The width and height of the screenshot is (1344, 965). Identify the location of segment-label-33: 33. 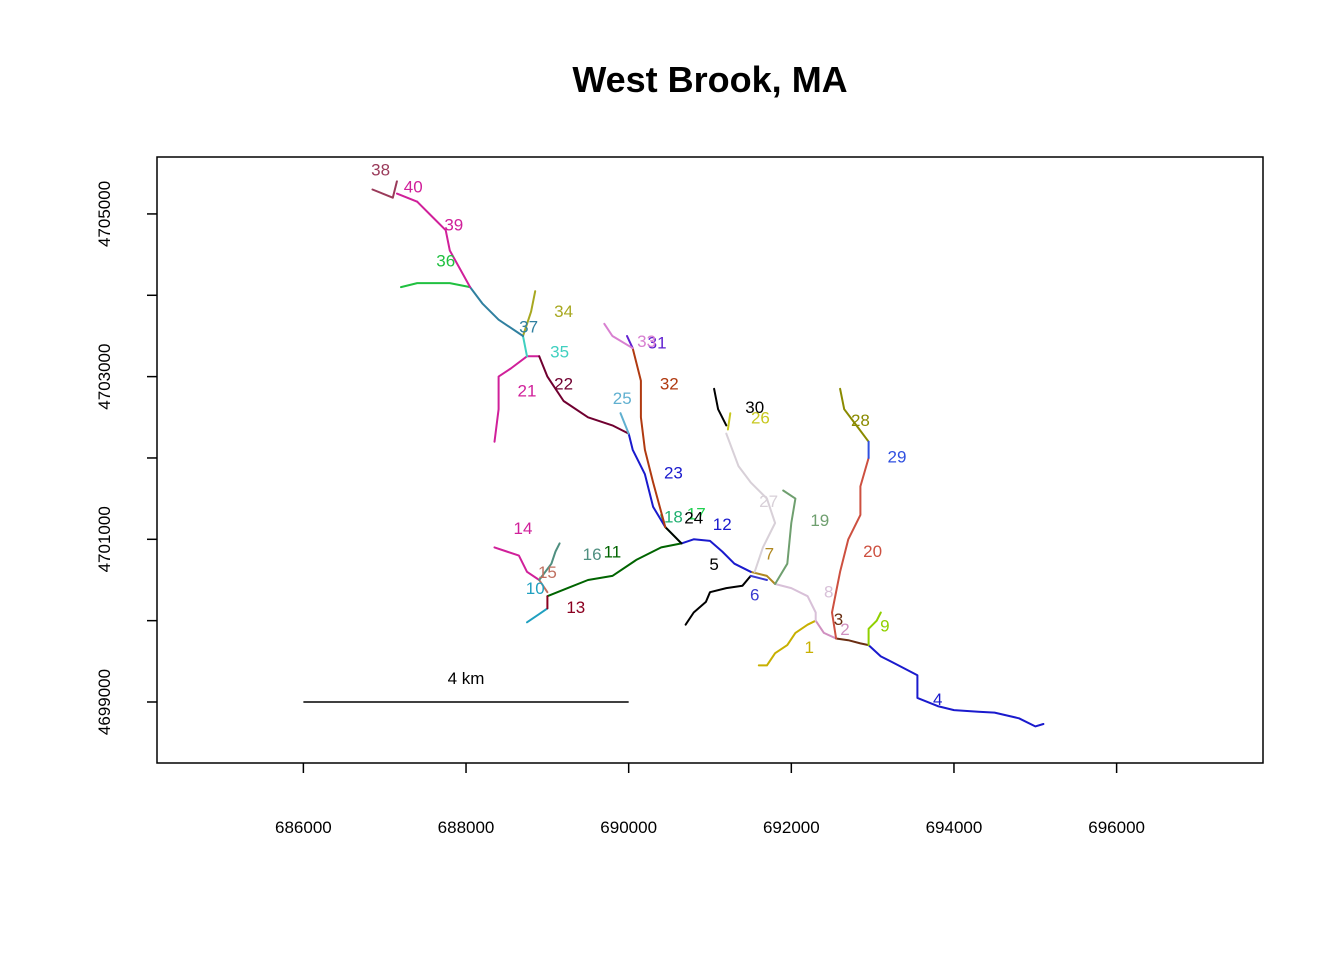
(646, 341).